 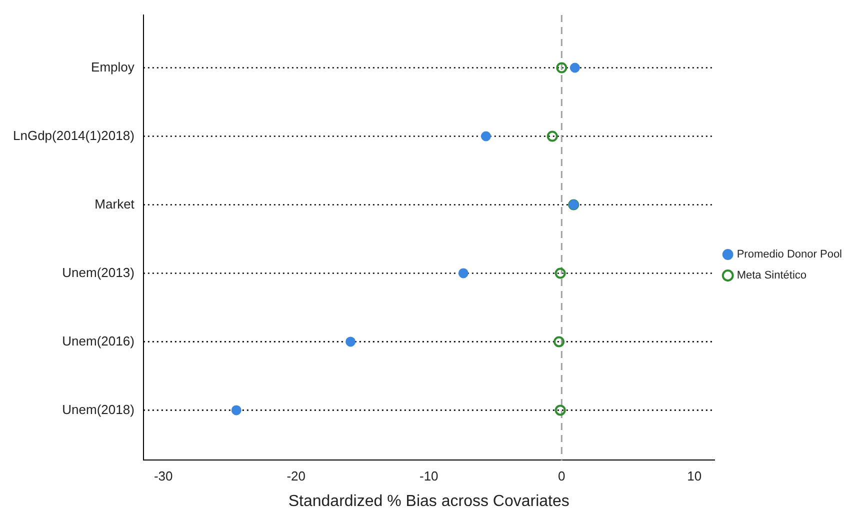 I want to click on x-tick-label: 0, so click(x=562, y=476).